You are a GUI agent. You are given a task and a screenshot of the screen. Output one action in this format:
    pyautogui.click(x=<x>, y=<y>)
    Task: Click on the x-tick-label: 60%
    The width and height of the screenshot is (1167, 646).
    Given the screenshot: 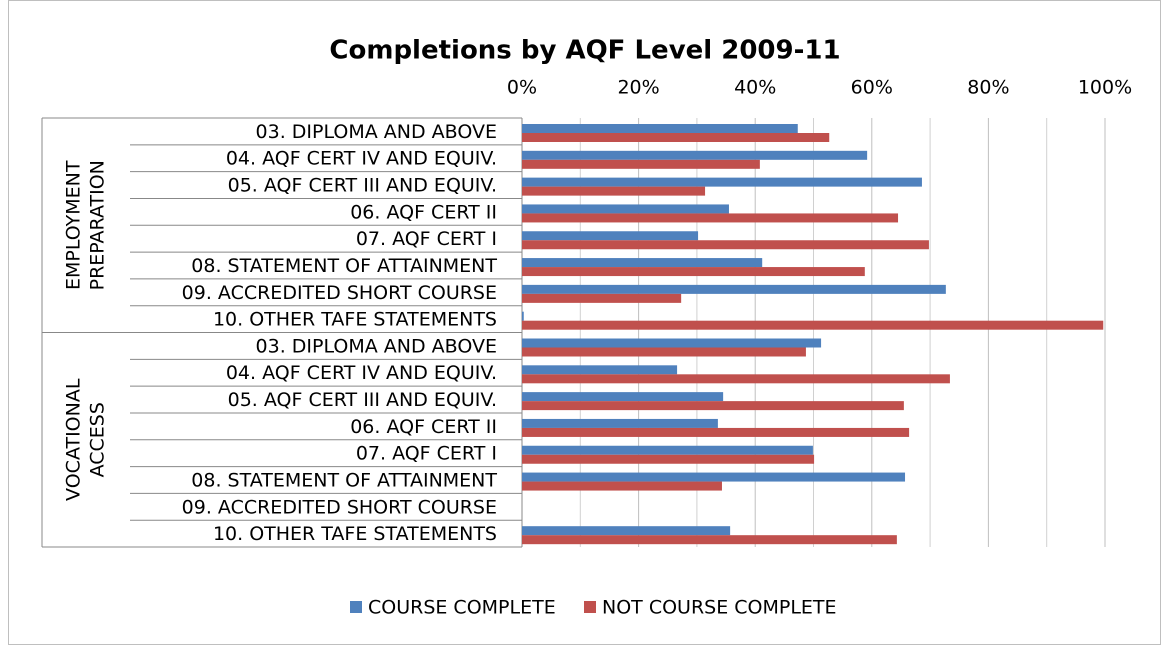 What is the action you would take?
    pyautogui.click(x=872, y=88)
    